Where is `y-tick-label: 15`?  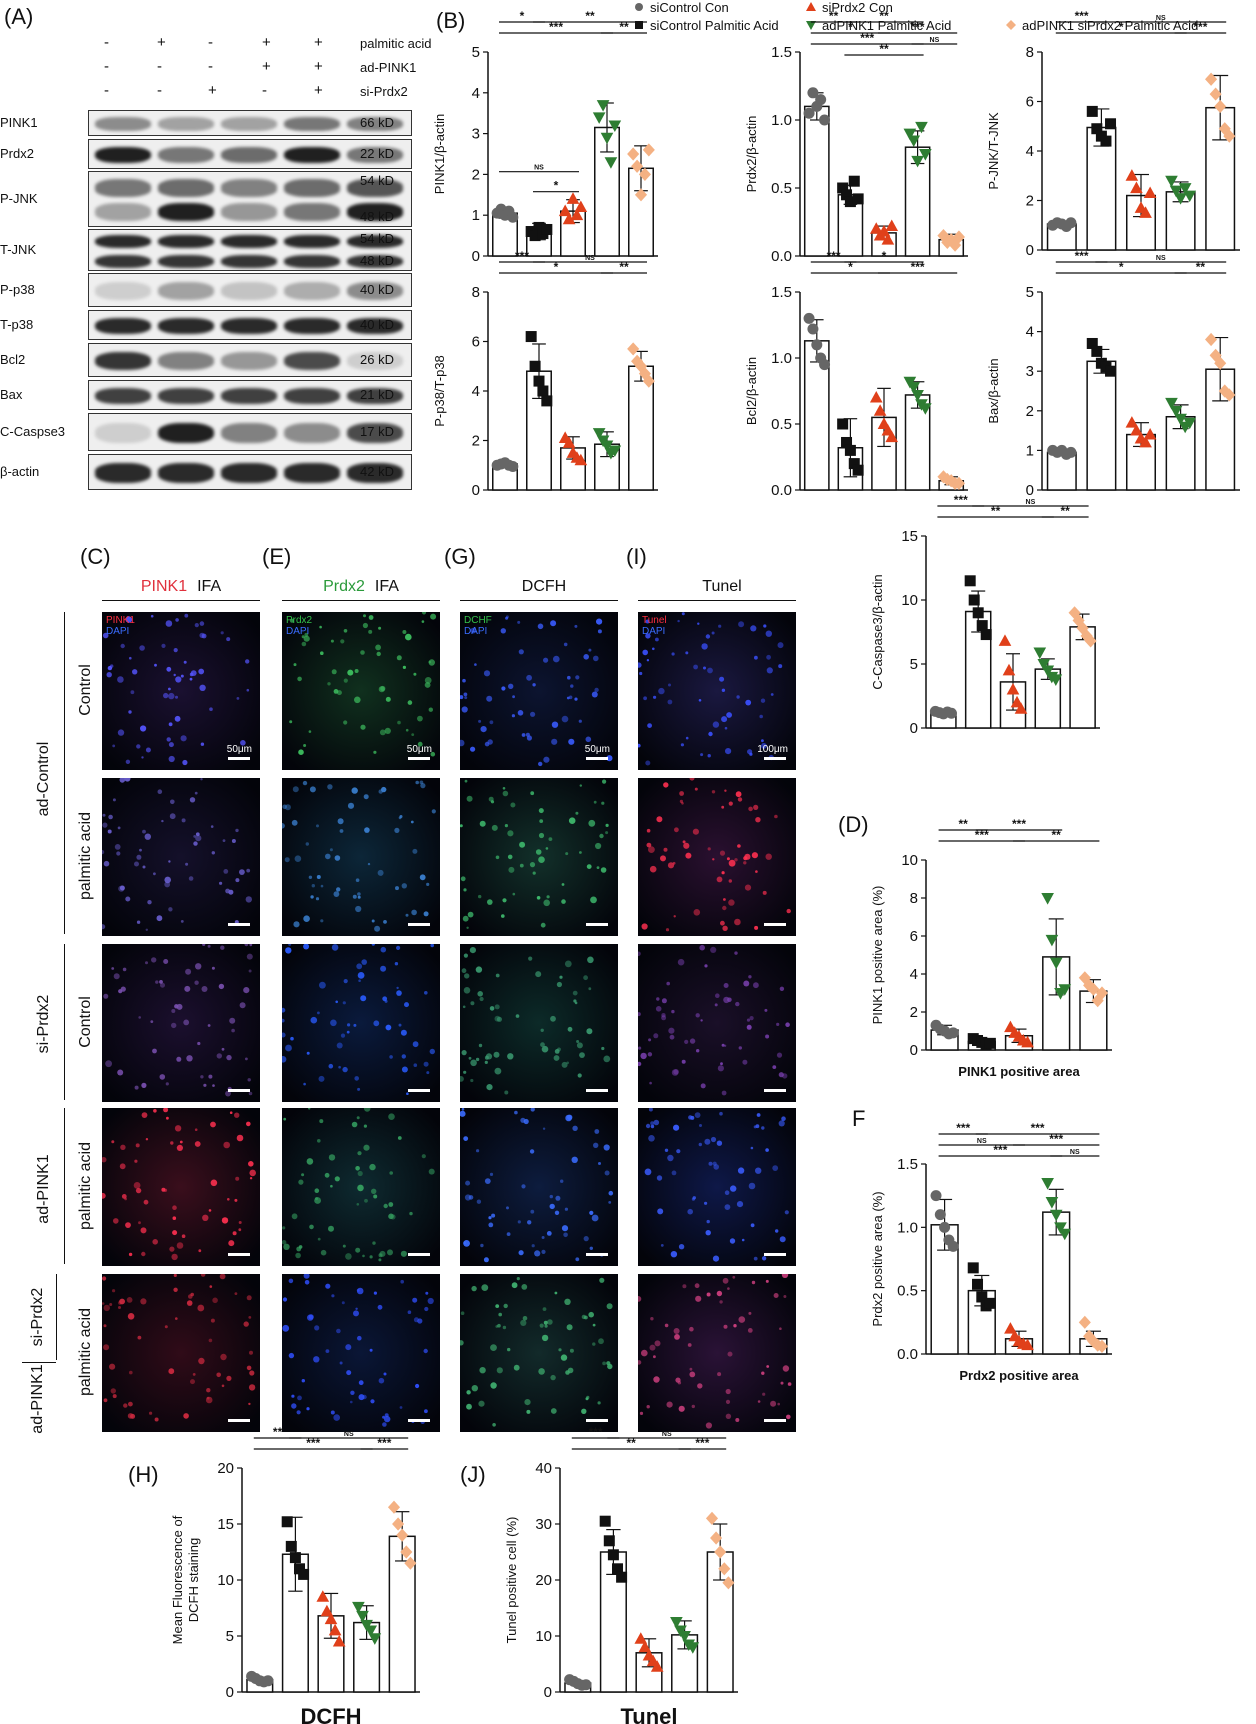 y-tick-label: 15 is located at coordinates (225, 1524).